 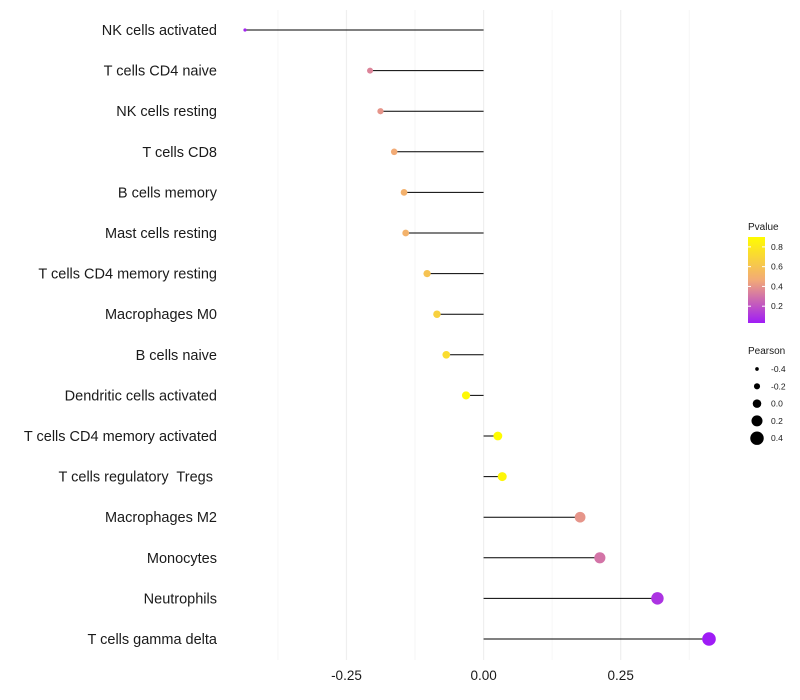 What do you see at coordinates (777, 421) in the screenshot?
I see `pearson-legend-label: 0.2` at bounding box center [777, 421].